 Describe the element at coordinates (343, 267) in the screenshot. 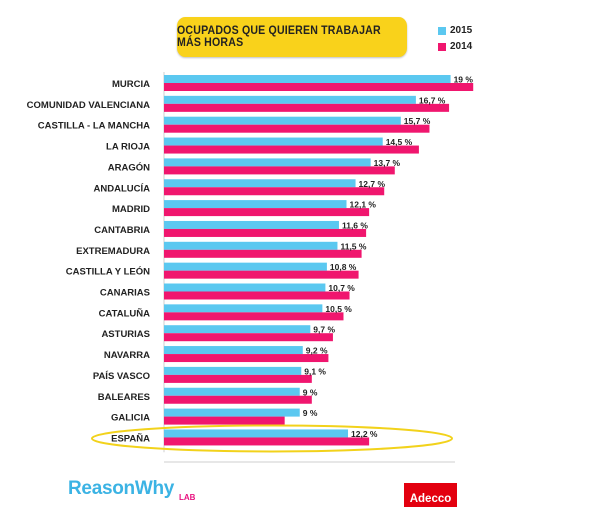

I see `value-label-2015-castilla-y-leon: 10,8 %` at that location.